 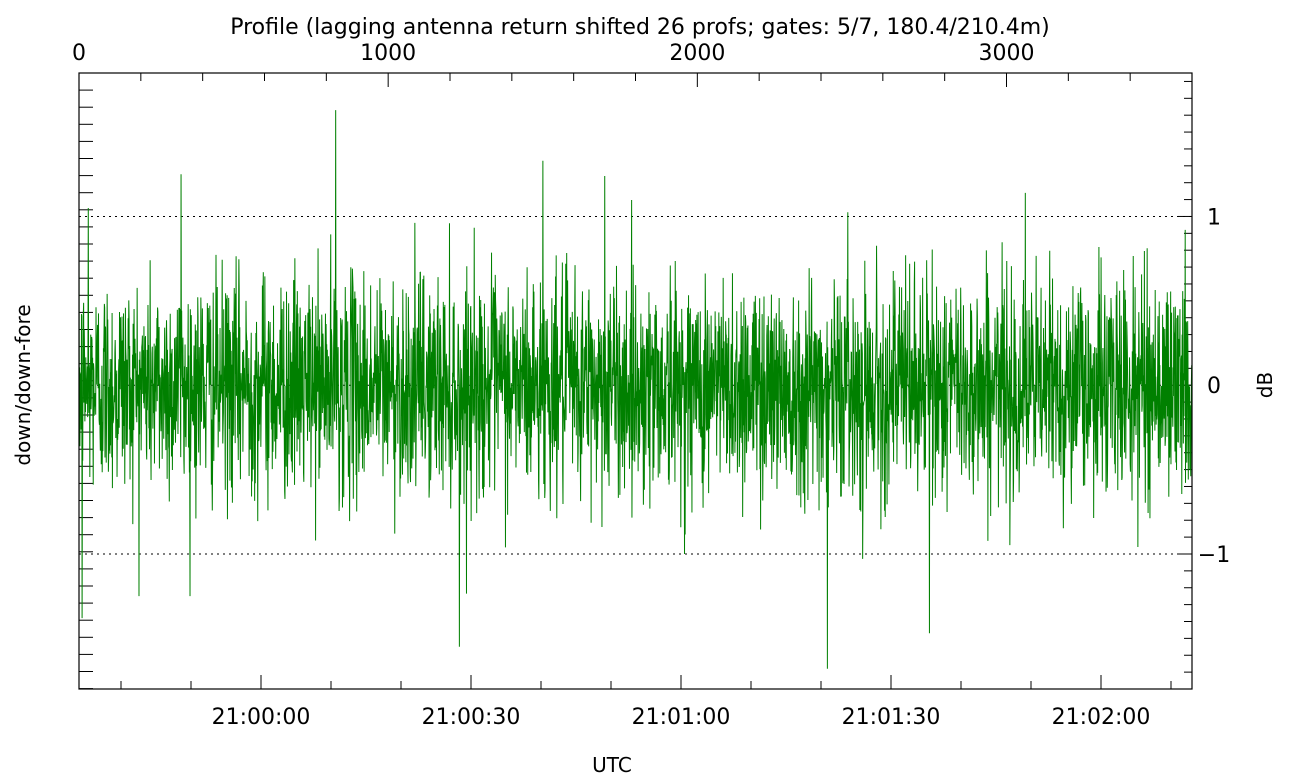 I want to click on top-tick-label: 3000, so click(x=1007, y=53).